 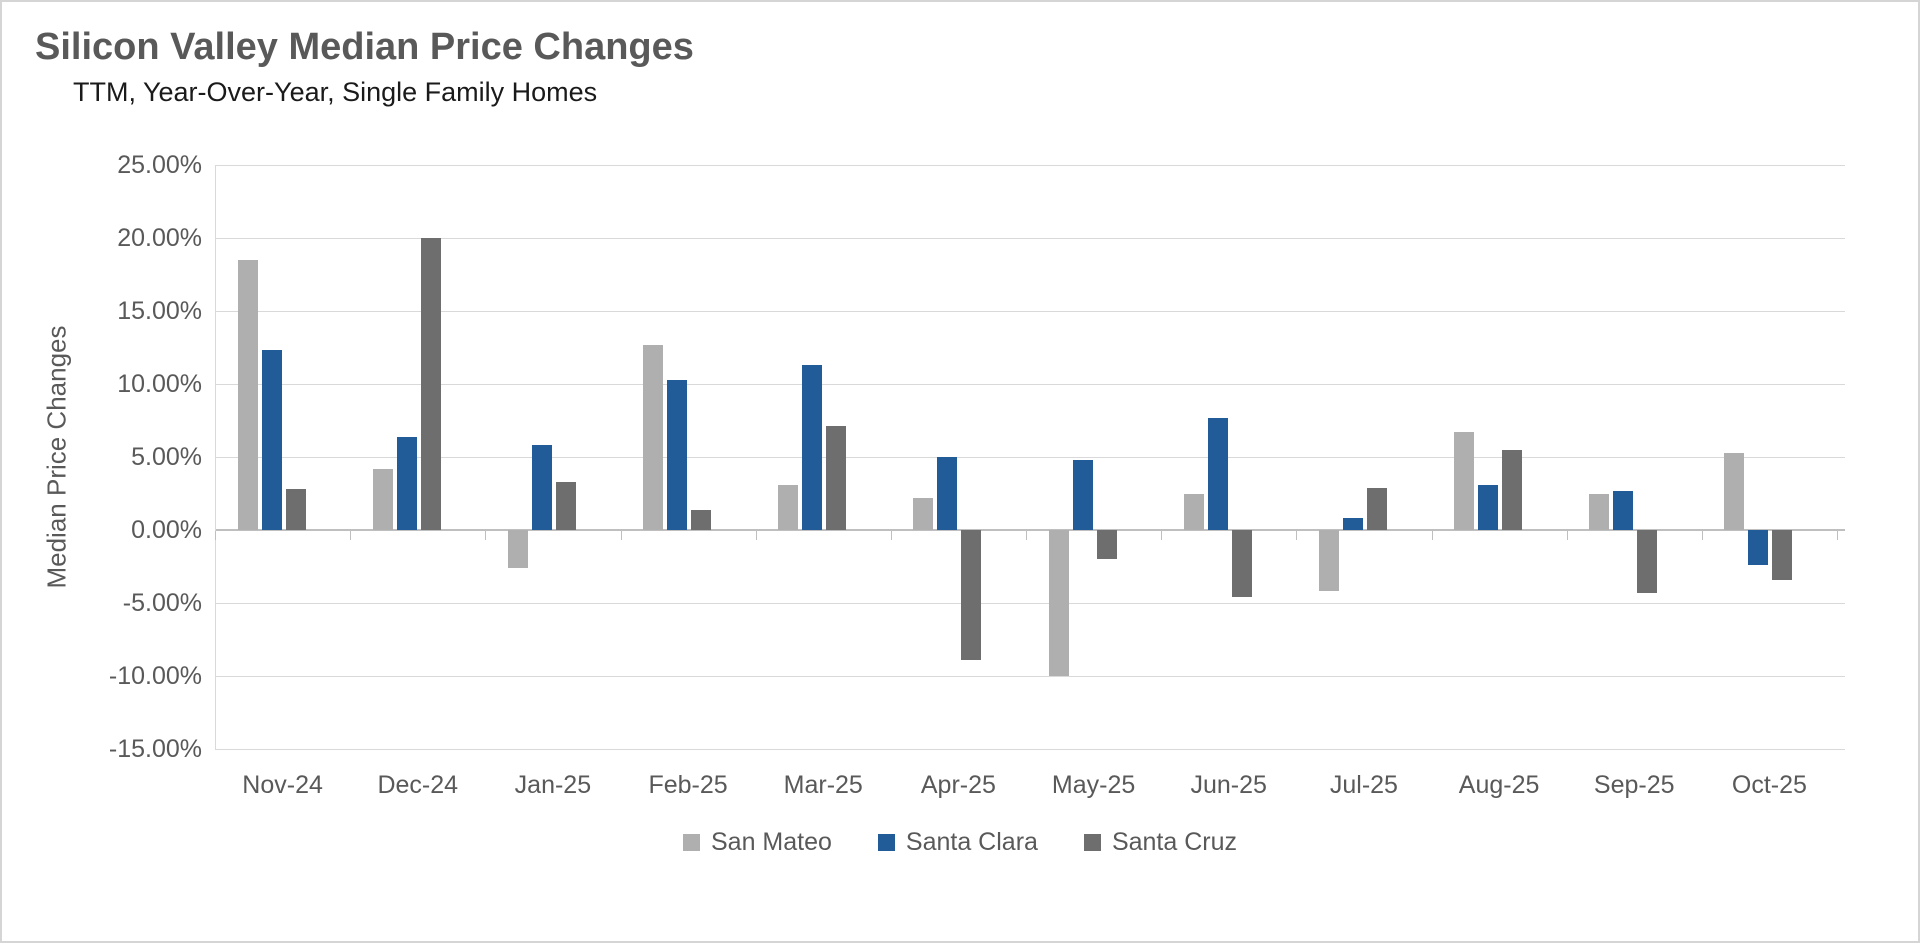 I want to click on y-axis-line, so click(x=215, y=457).